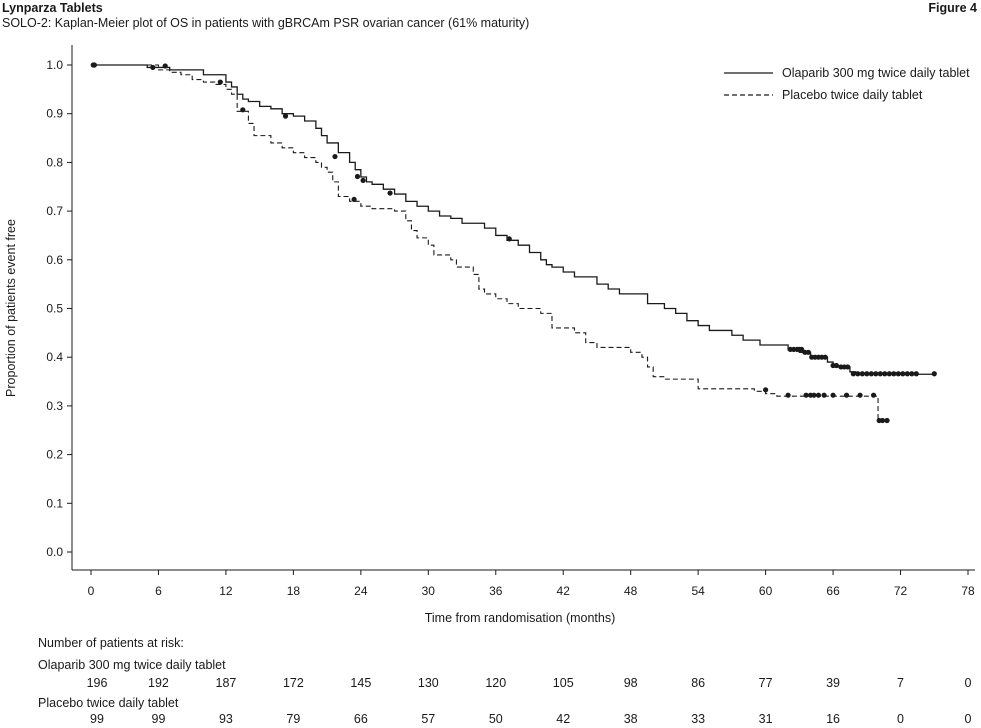 The width and height of the screenshot is (981, 728). What do you see at coordinates (97, 719) in the screenshot?
I see `risk-count: 99` at bounding box center [97, 719].